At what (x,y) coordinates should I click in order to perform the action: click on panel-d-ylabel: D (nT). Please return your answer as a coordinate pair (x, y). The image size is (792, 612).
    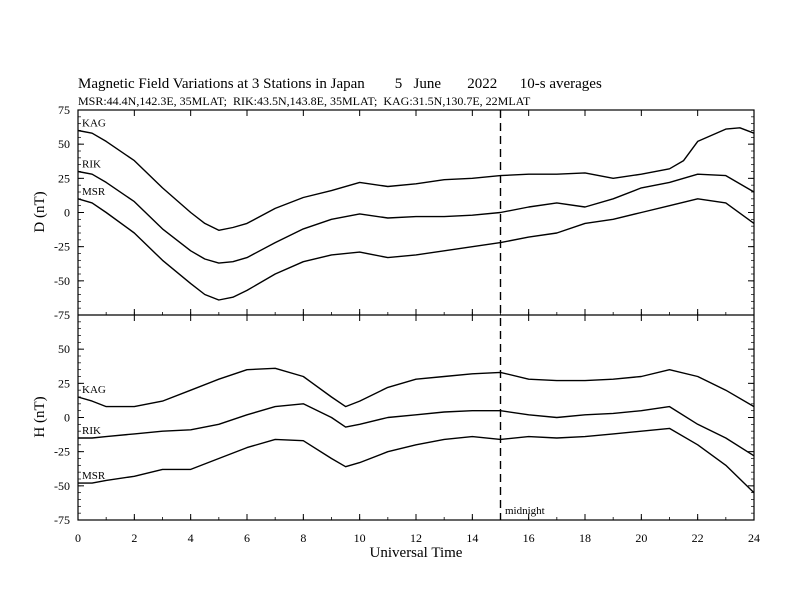
    Looking at the image, I should click on (40, 211).